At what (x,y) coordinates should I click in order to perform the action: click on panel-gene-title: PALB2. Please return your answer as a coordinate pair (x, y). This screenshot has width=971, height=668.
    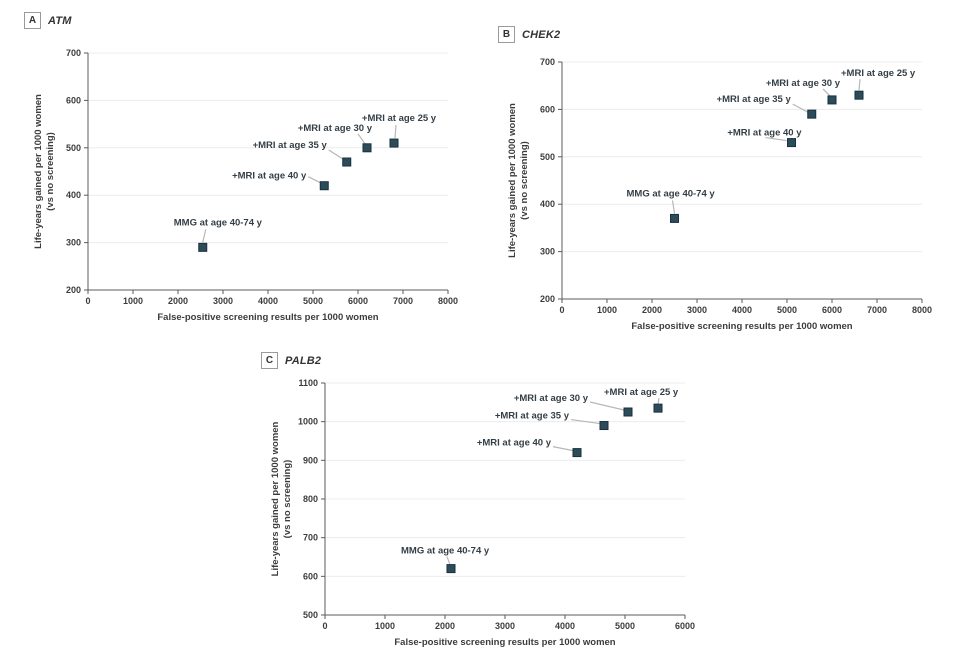
    Looking at the image, I should click on (303, 360).